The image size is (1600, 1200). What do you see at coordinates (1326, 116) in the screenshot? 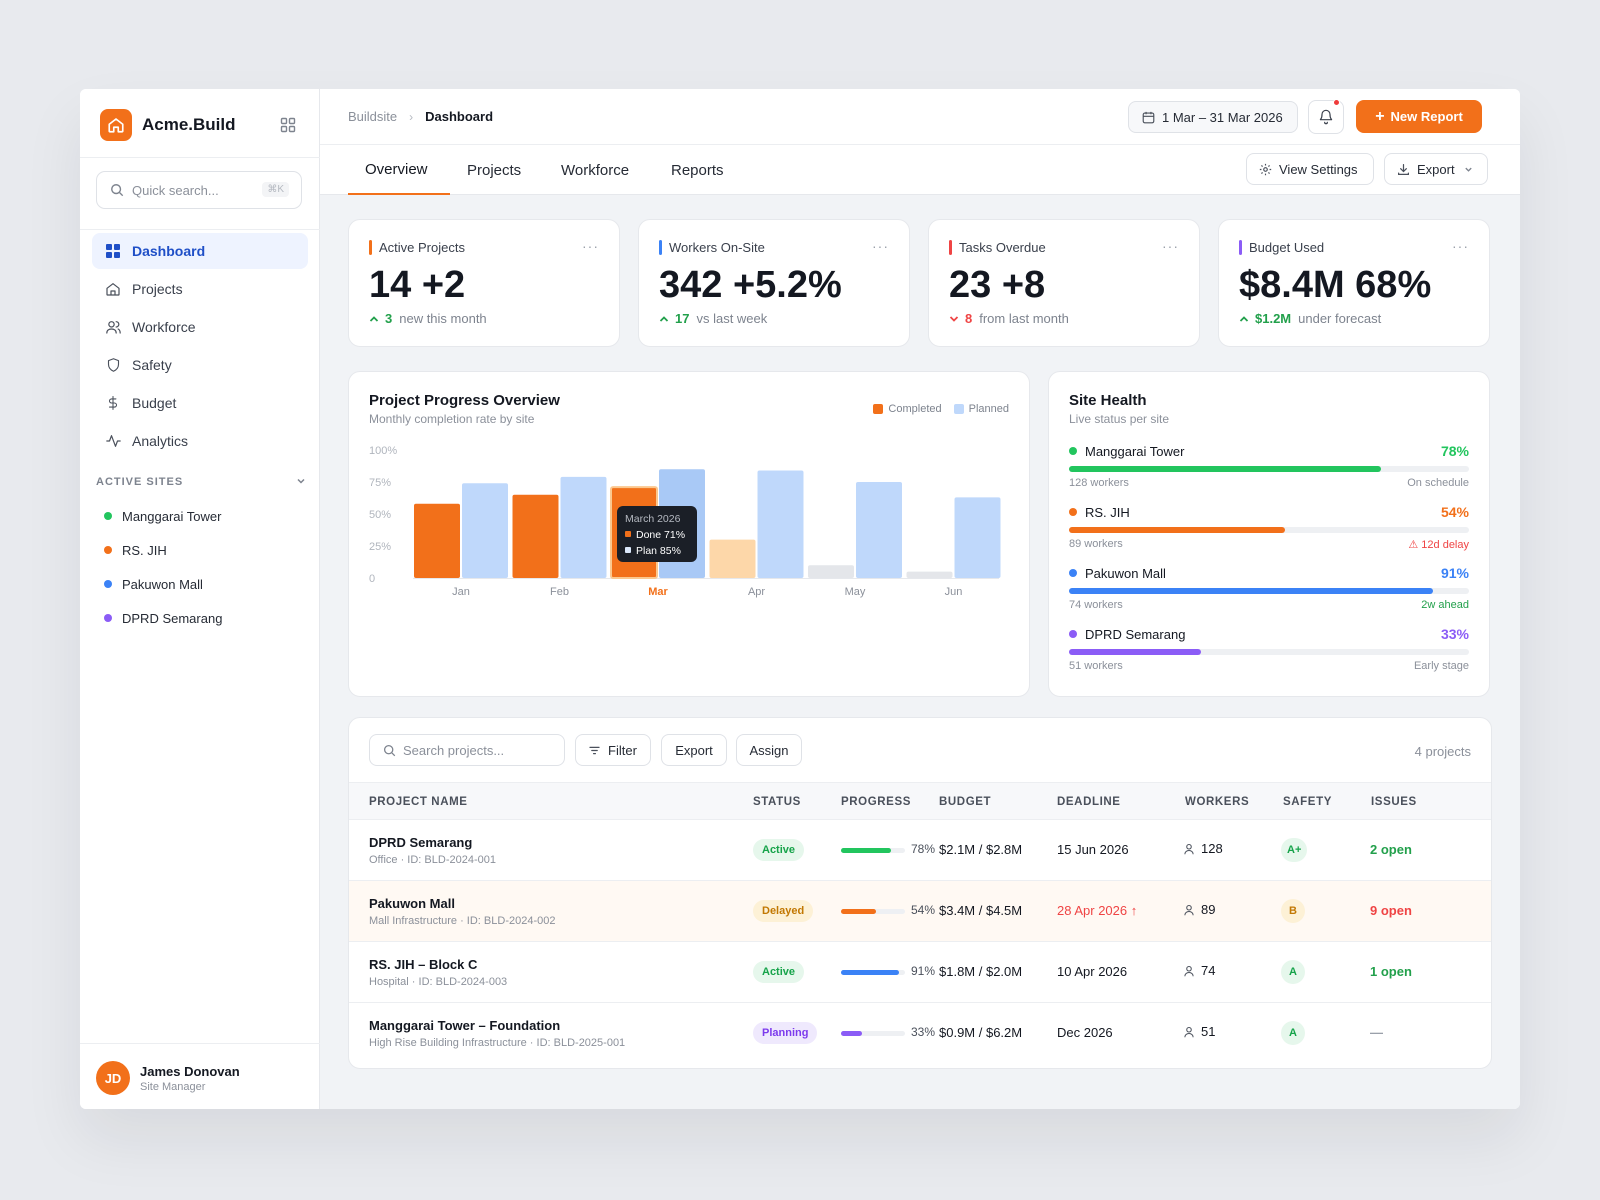
I see `notifications-button` at bounding box center [1326, 116].